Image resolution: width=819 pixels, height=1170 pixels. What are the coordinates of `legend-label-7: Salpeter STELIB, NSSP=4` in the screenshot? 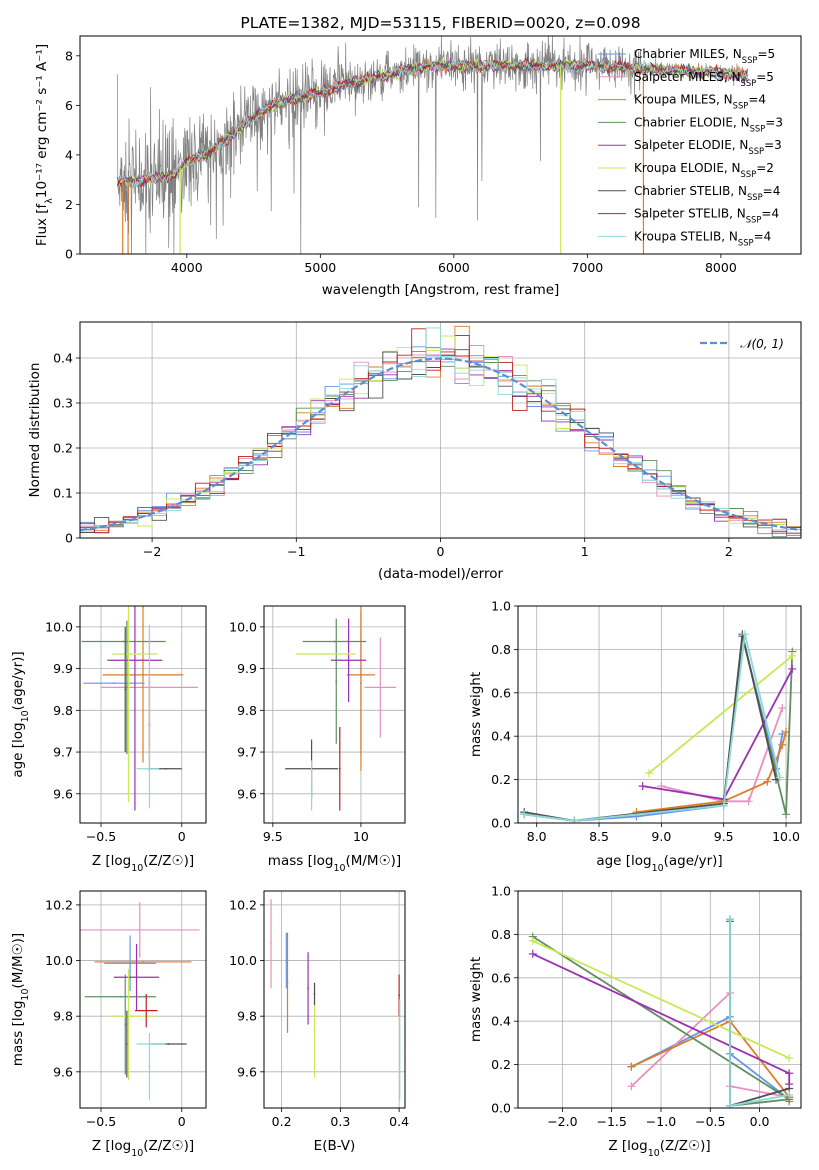 It's located at (706, 216).